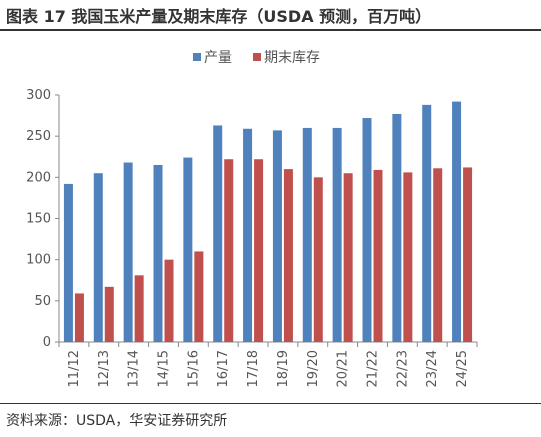 This screenshot has height=437, width=541. I want to click on legend-label-stock: 期末库存, so click(292, 58).